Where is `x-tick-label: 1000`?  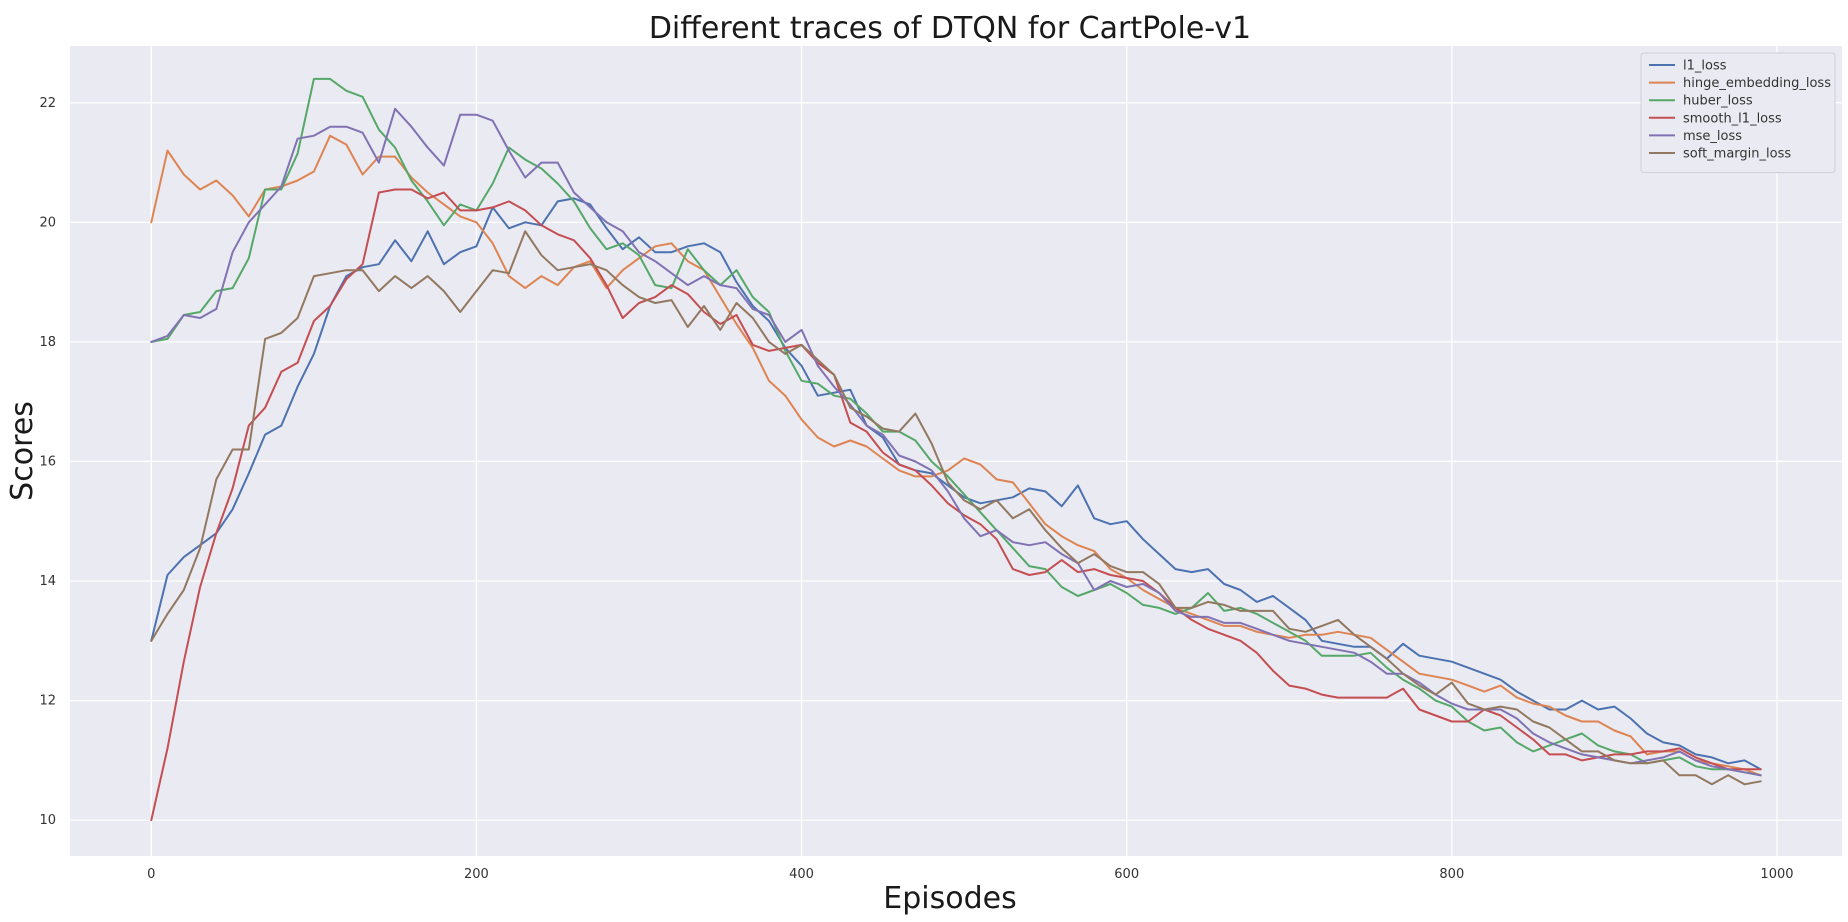
x-tick-label: 1000 is located at coordinates (1776, 874).